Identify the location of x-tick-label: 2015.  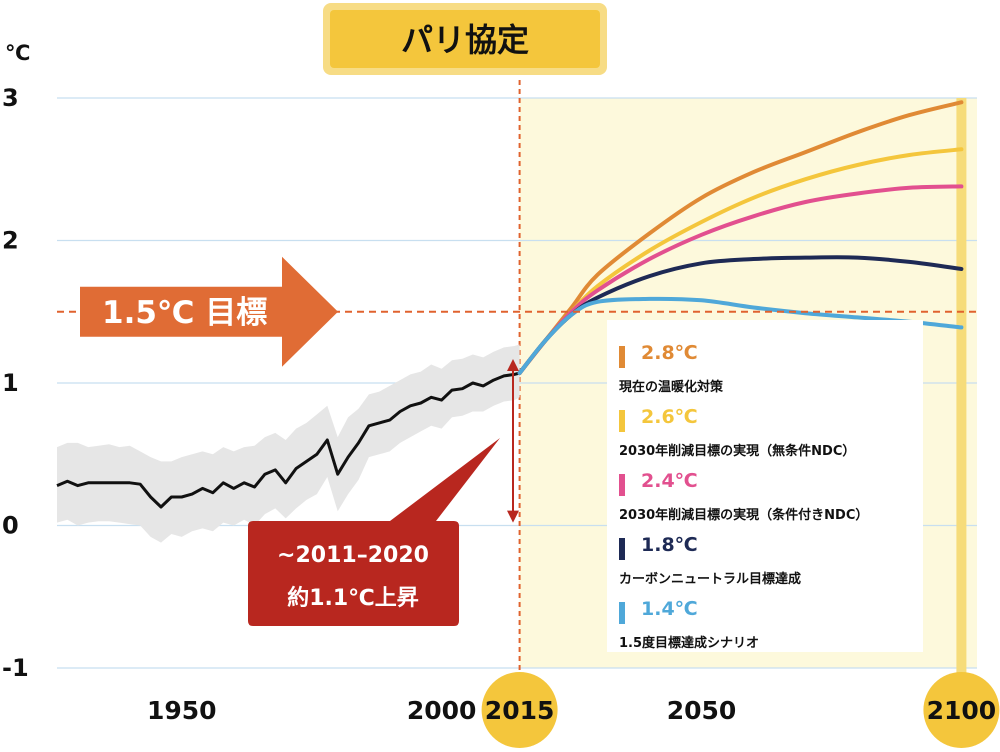
(520, 710).